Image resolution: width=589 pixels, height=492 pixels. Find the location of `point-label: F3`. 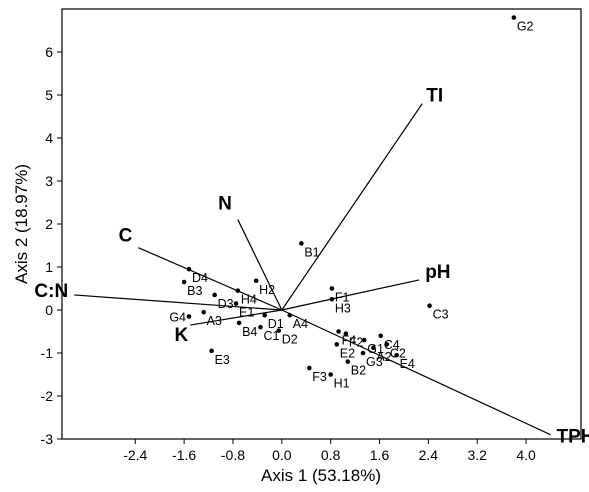

point-label: F3 is located at coordinates (319, 377).